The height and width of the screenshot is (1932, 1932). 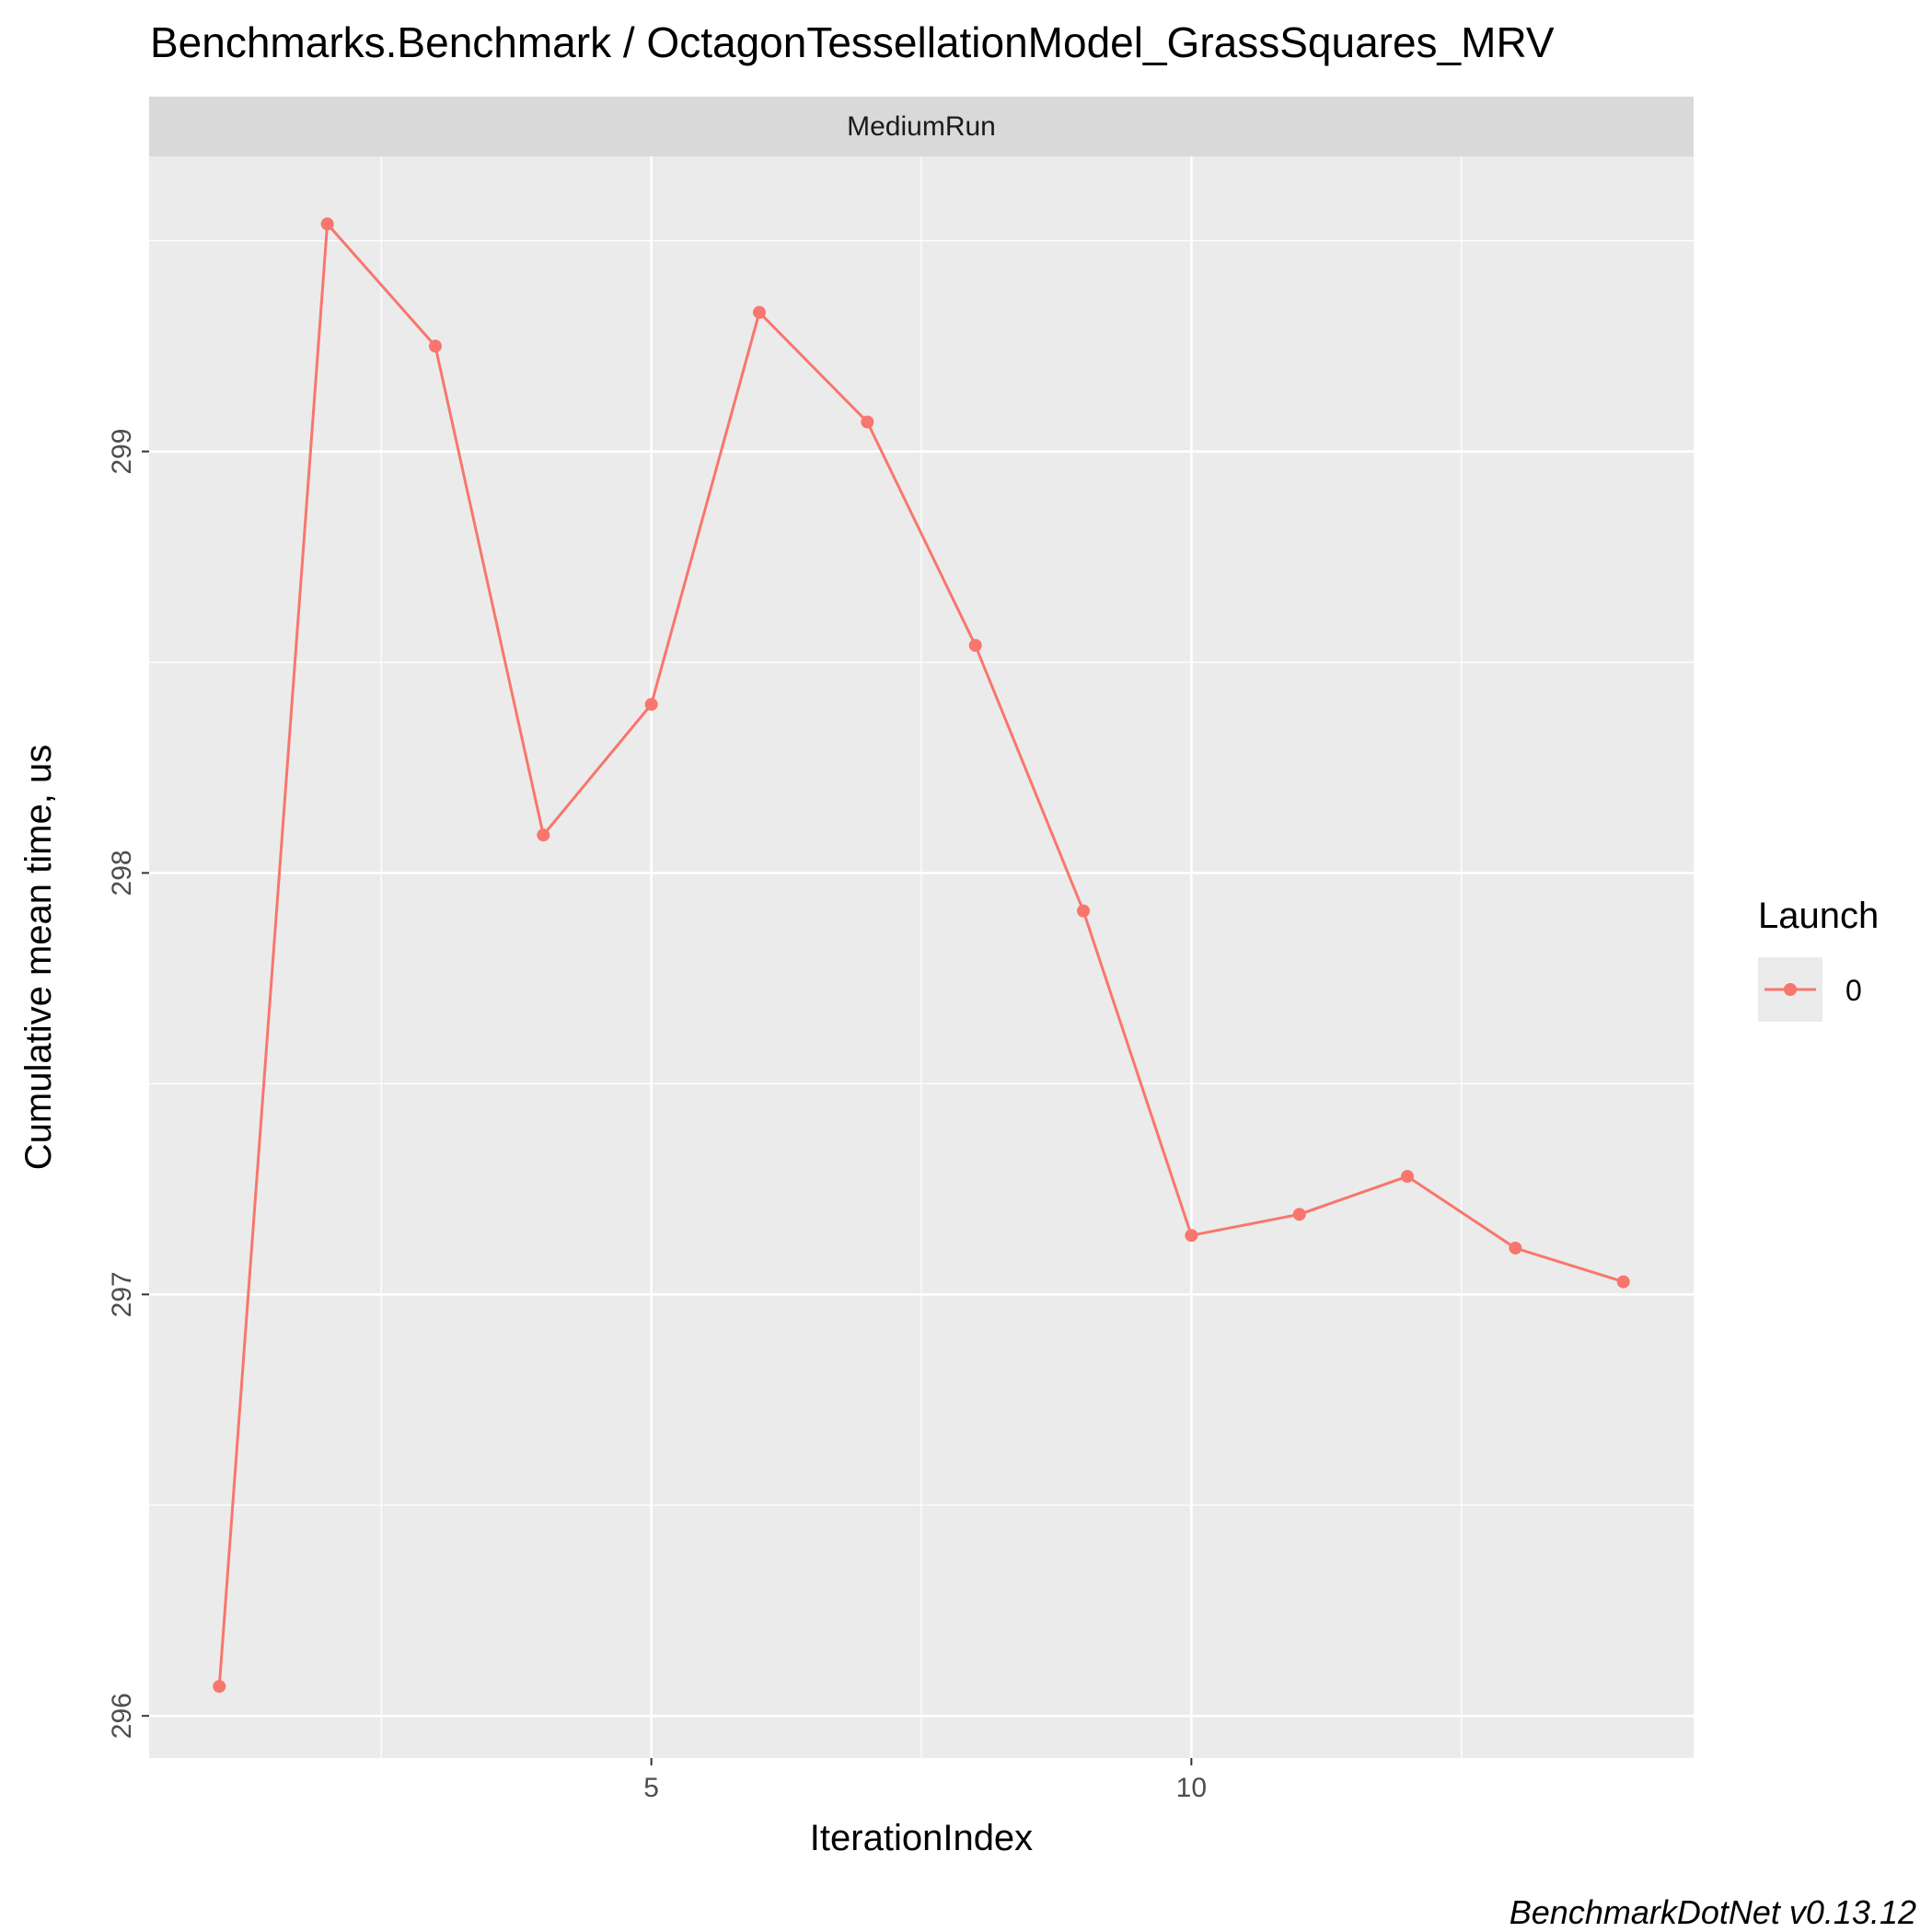 What do you see at coordinates (1854, 991) in the screenshot?
I see `legend-entry-label: 0` at bounding box center [1854, 991].